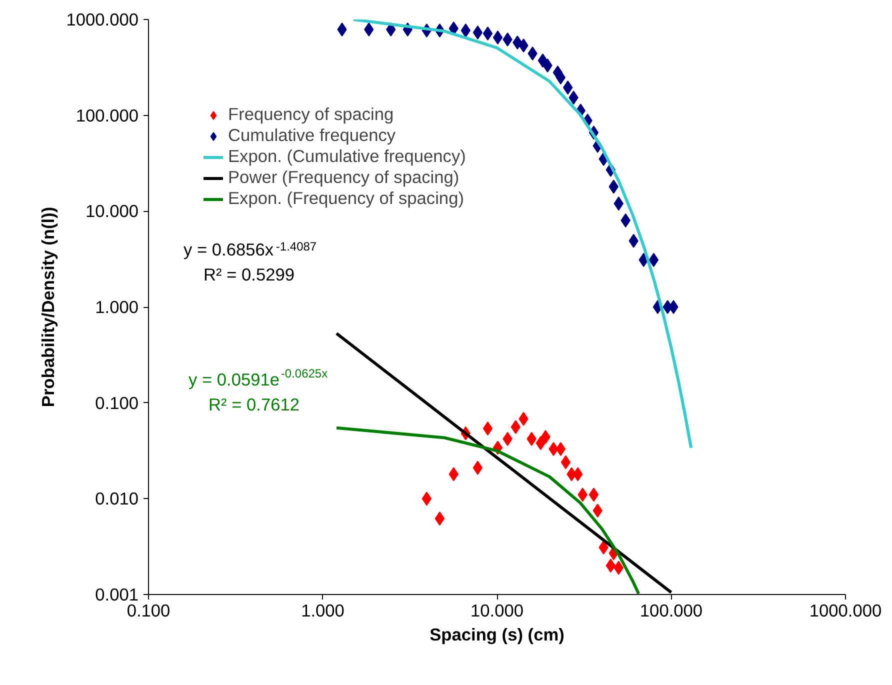 This screenshot has width=892, height=685. I want to click on legend-label: Frequency of spacing, so click(311, 114).